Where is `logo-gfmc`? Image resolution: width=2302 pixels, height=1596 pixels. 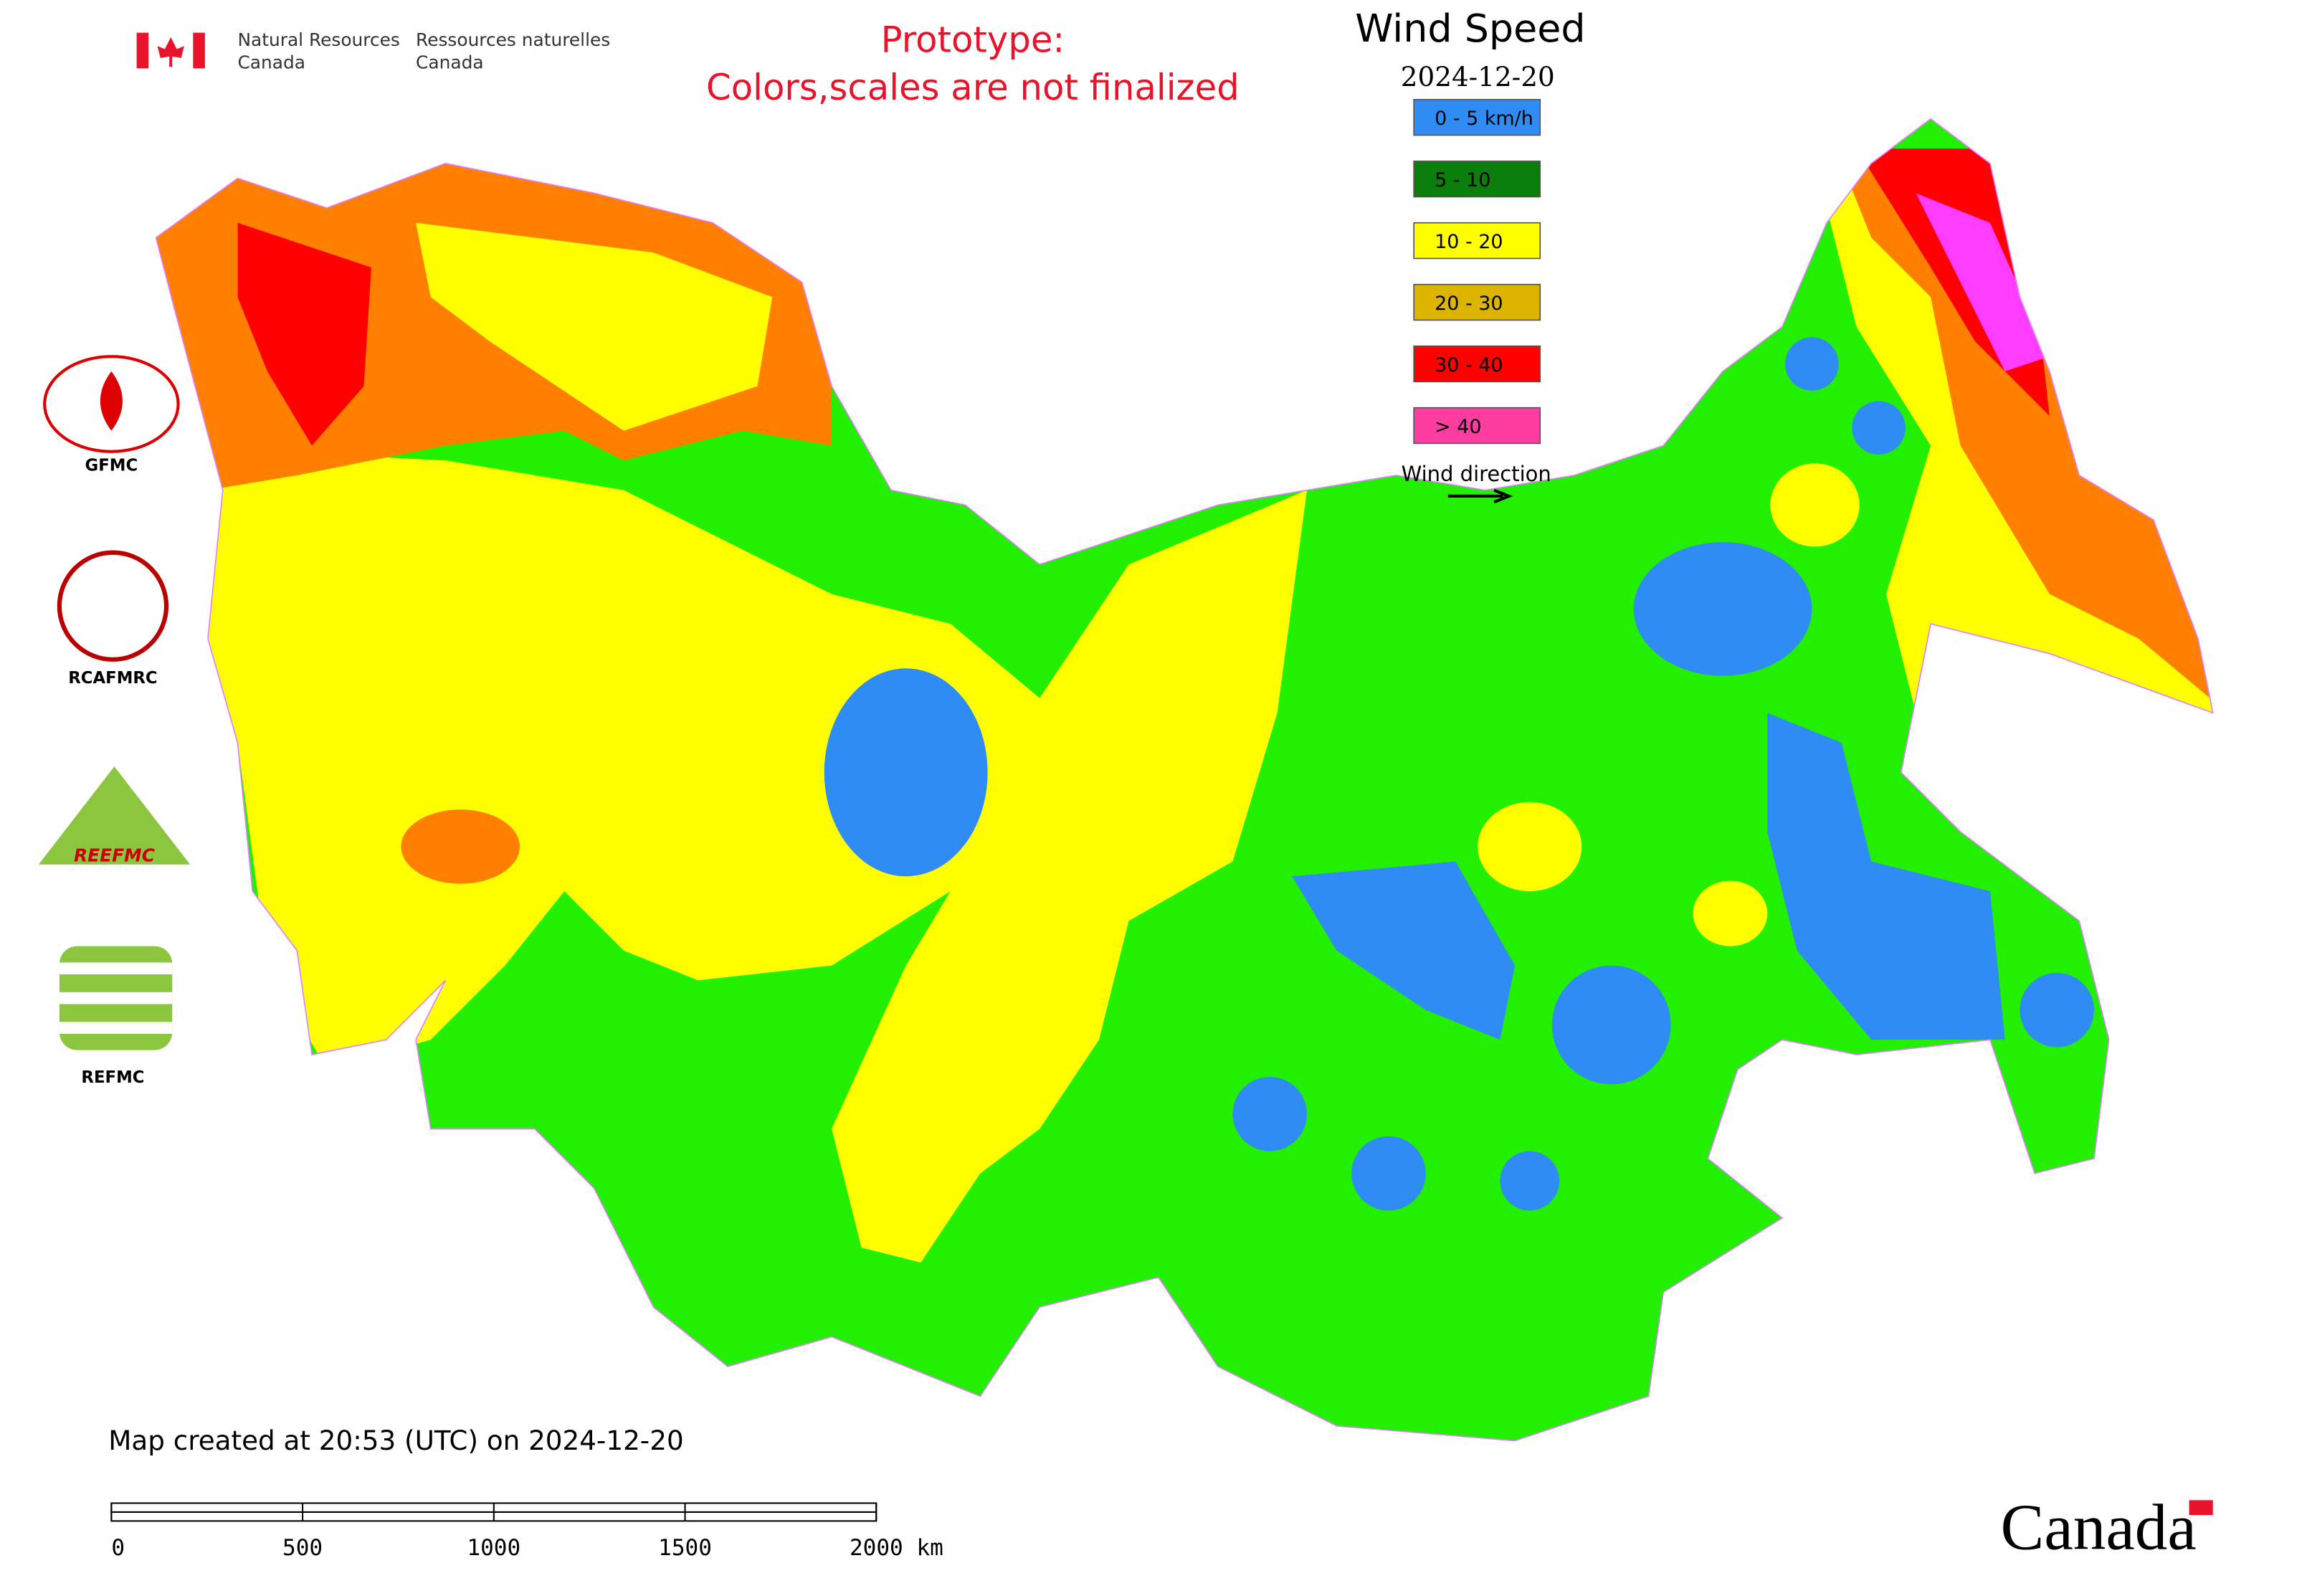
logo-gfmc is located at coordinates (112, 404).